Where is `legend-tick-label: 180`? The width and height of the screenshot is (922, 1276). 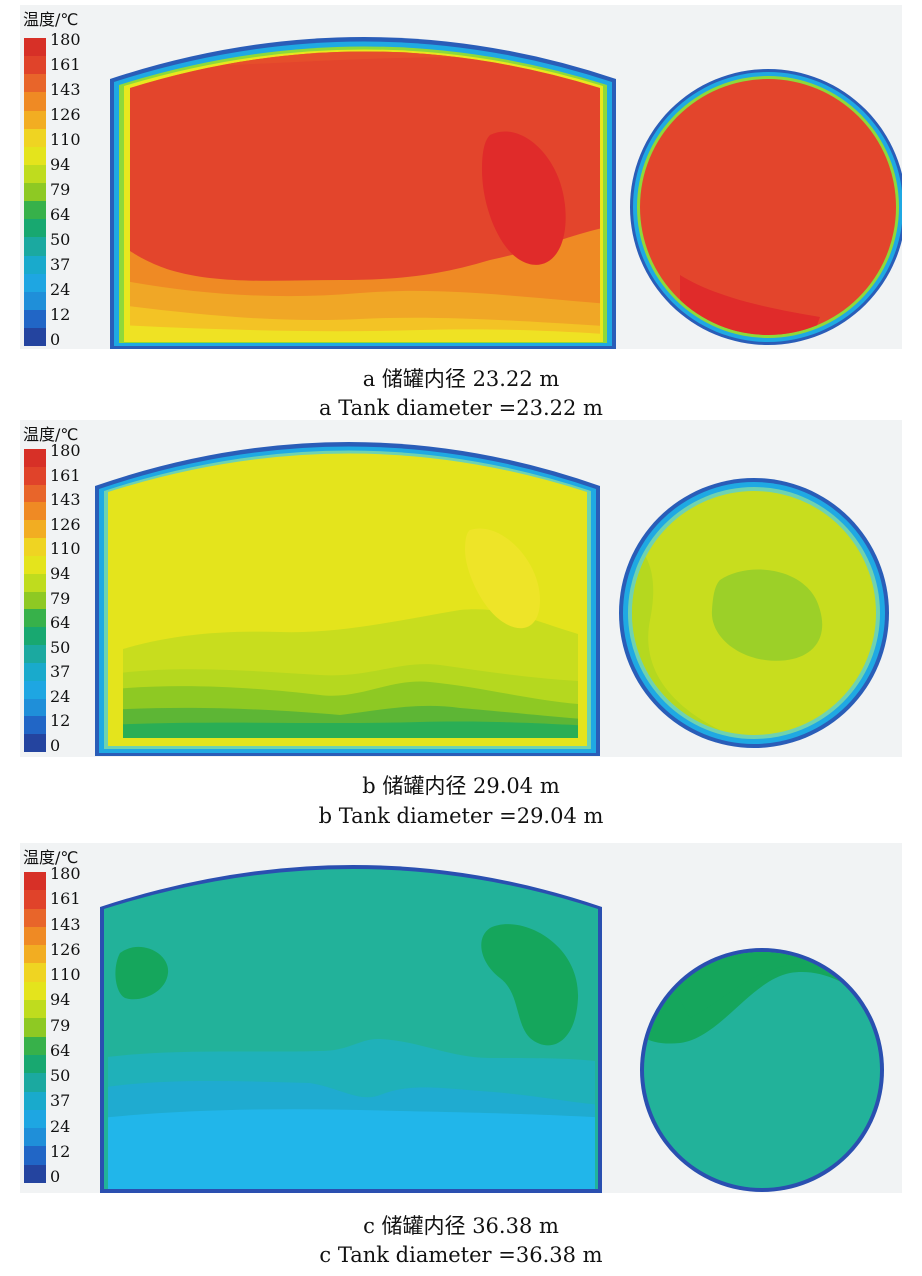
legend-tick-label: 180 is located at coordinates (65, 39).